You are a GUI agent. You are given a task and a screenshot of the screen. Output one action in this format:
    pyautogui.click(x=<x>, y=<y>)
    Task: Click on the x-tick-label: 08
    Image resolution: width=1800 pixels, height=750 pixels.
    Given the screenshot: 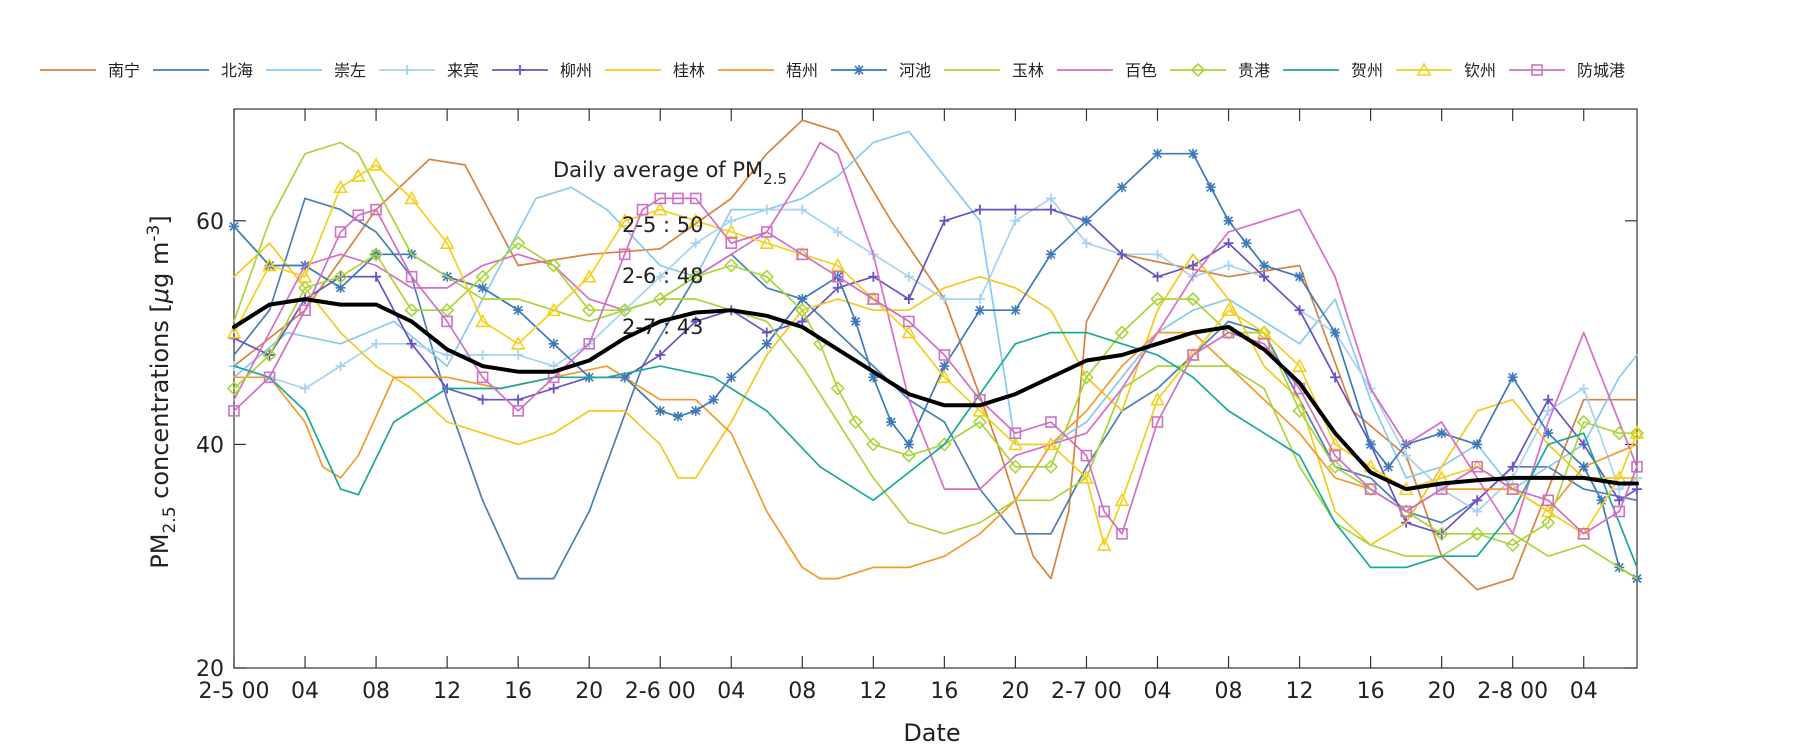 What is the action you would take?
    pyautogui.click(x=802, y=691)
    